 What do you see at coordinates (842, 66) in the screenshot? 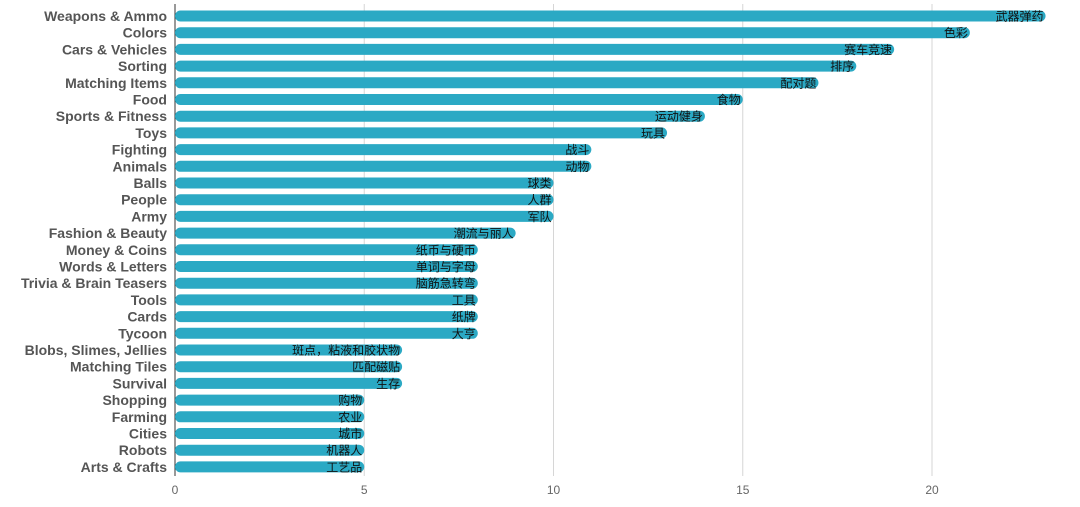
I see `data-label: 排序` at bounding box center [842, 66].